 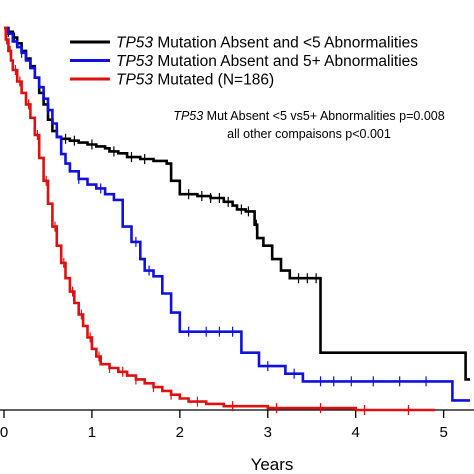 I want to click on x-tick-label: 3, so click(x=268, y=432).